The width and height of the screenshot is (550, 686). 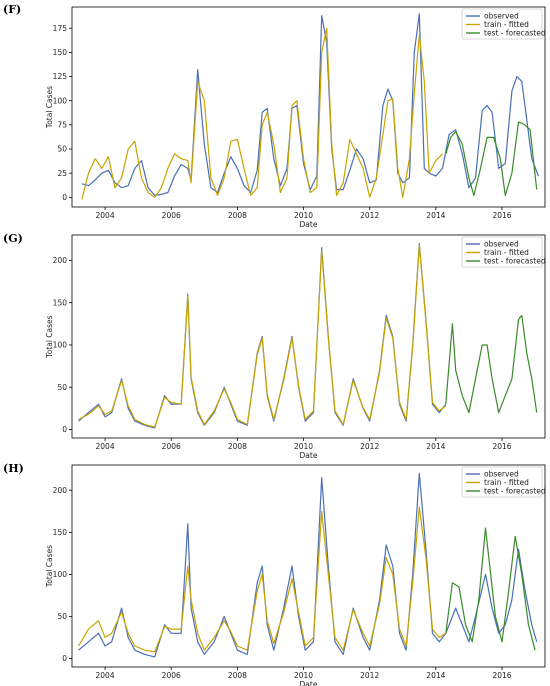 I want to click on y-tick-label: 175, so click(x=60, y=28).